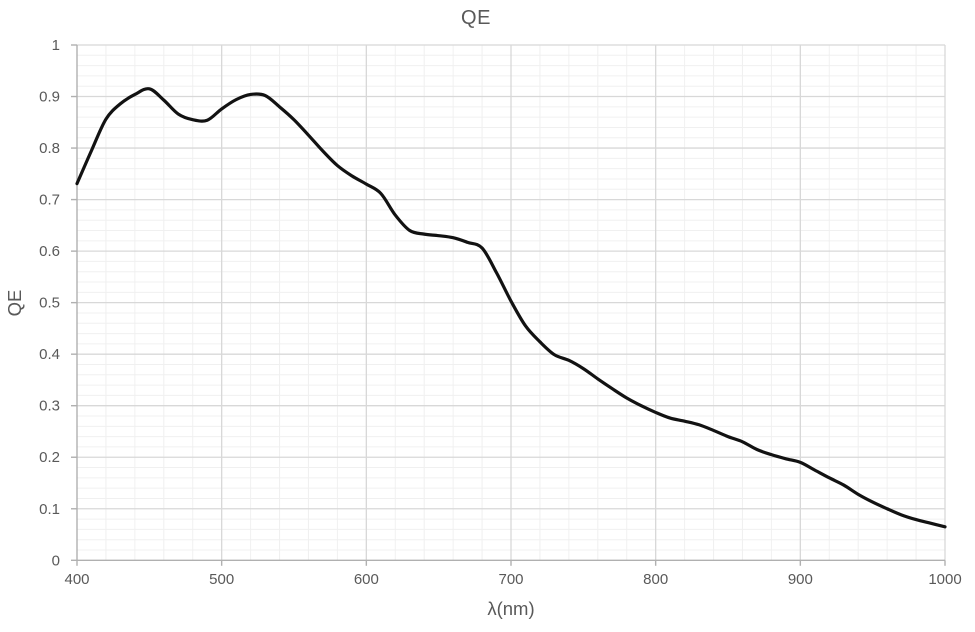  Describe the element at coordinates (510, 579) in the screenshot. I see `x-tick-label: 700` at that location.